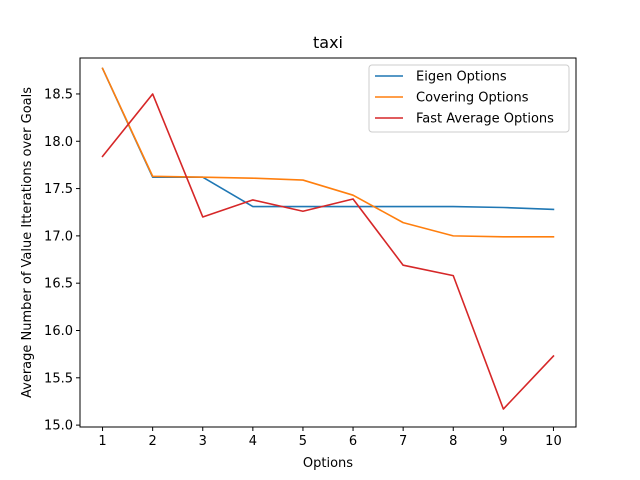 Image resolution: width=640 pixels, height=480 pixels. What do you see at coordinates (328, 42) in the screenshot?
I see `chart-title: taxi` at bounding box center [328, 42].